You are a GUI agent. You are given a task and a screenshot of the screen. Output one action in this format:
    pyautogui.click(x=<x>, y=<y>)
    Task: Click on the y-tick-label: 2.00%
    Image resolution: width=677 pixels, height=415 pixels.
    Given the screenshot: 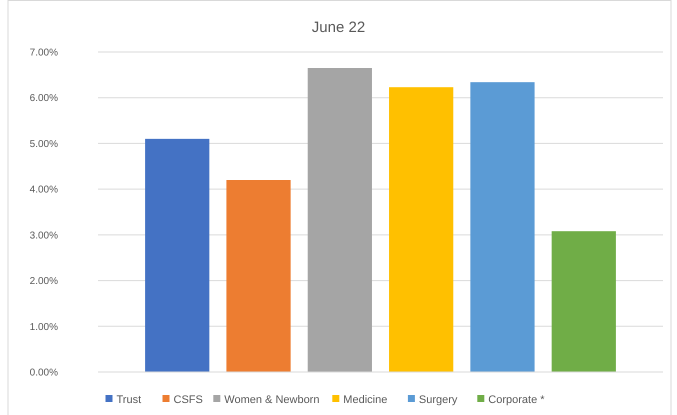 What is the action you would take?
    pyautogui.click(x=44, y=282)
    